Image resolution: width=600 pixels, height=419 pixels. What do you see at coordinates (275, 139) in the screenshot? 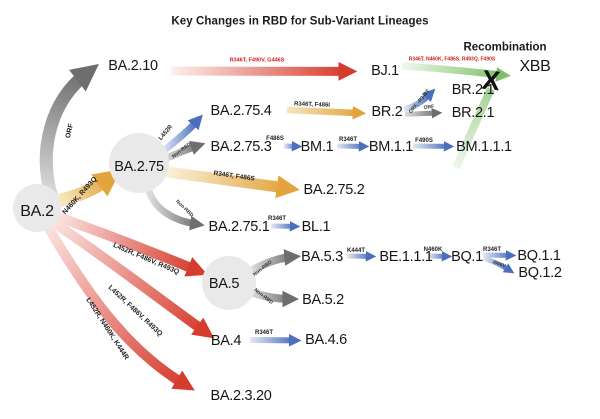
I see `edge-label-ba2753-bm1: F486S` at bounding box center [275, 139].